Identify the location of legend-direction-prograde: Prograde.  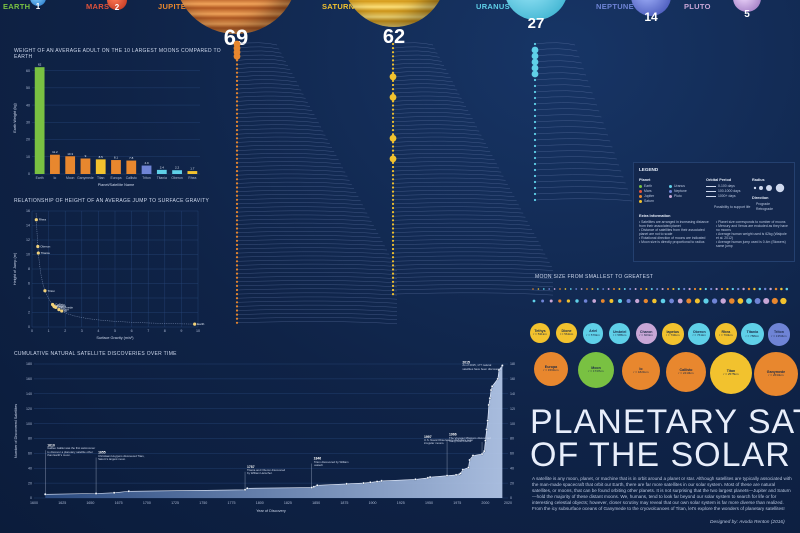
(763, 204).